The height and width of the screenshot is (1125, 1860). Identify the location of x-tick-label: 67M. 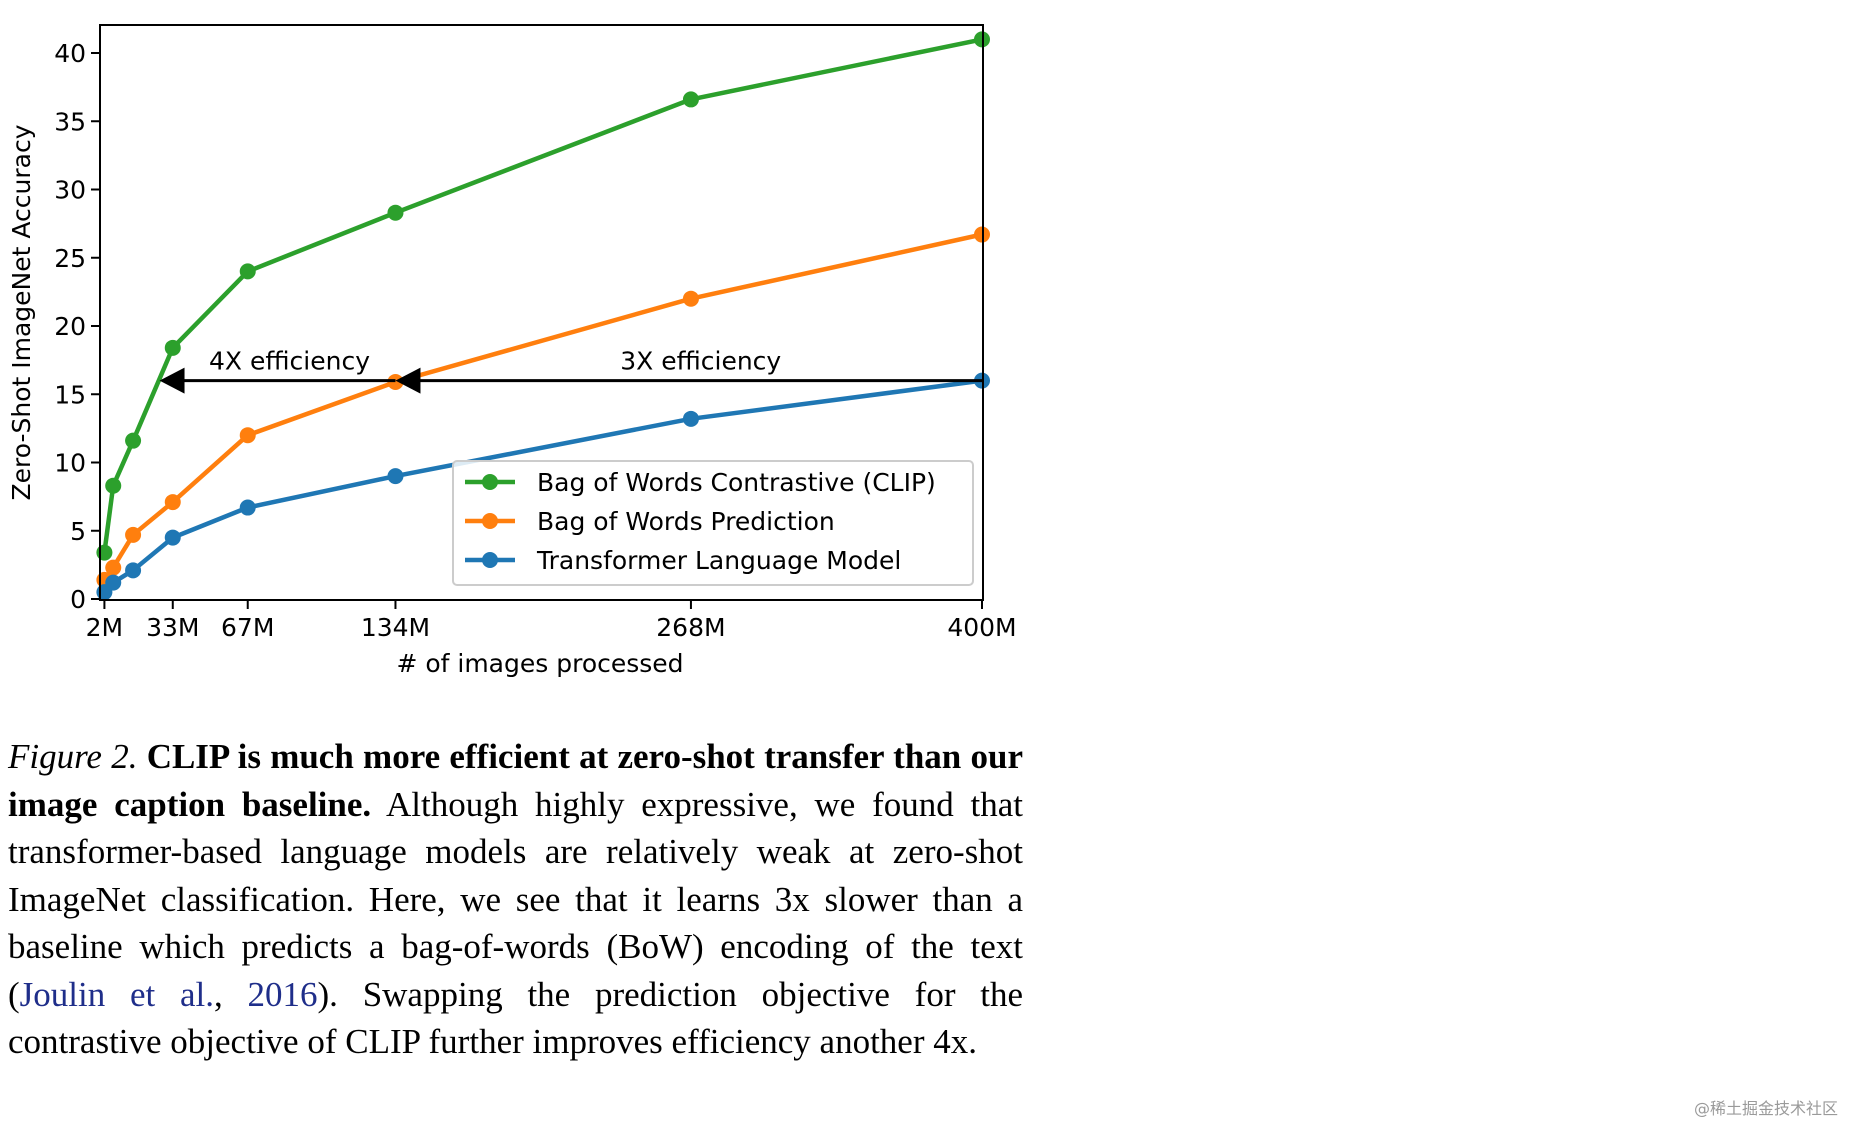
(247, 627).